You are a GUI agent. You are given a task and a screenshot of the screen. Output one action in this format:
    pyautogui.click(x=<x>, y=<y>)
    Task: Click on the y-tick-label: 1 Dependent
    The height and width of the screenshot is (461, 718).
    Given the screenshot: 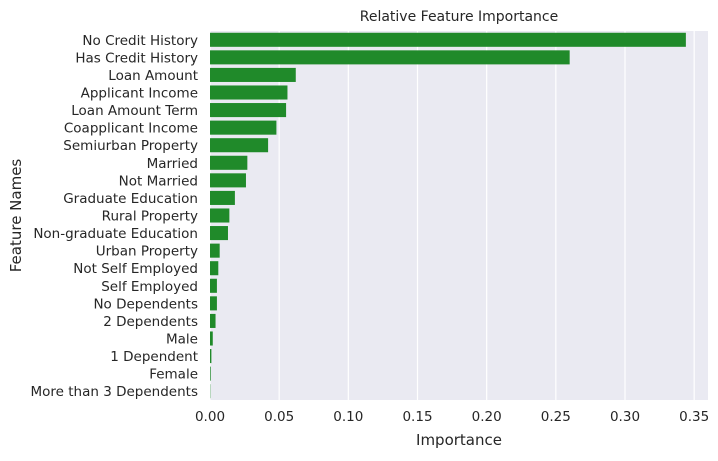 What is the action you would take?
    pyautogui.click(x=154, y=357)
    